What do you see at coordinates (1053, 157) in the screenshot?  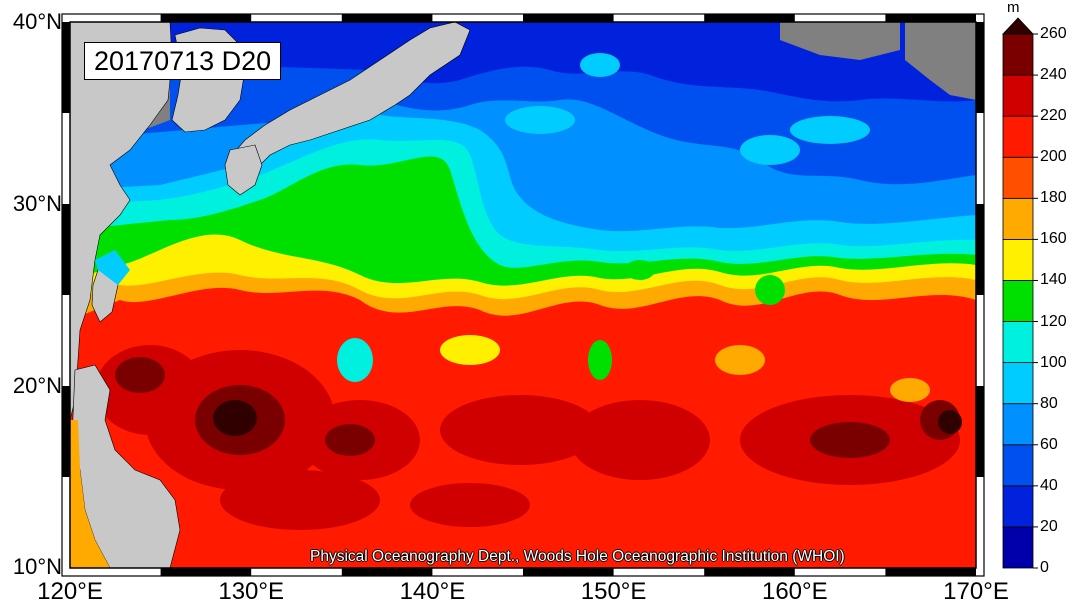 I see `colorbar-tick-label: 200` at bounding box center [1053, 157].